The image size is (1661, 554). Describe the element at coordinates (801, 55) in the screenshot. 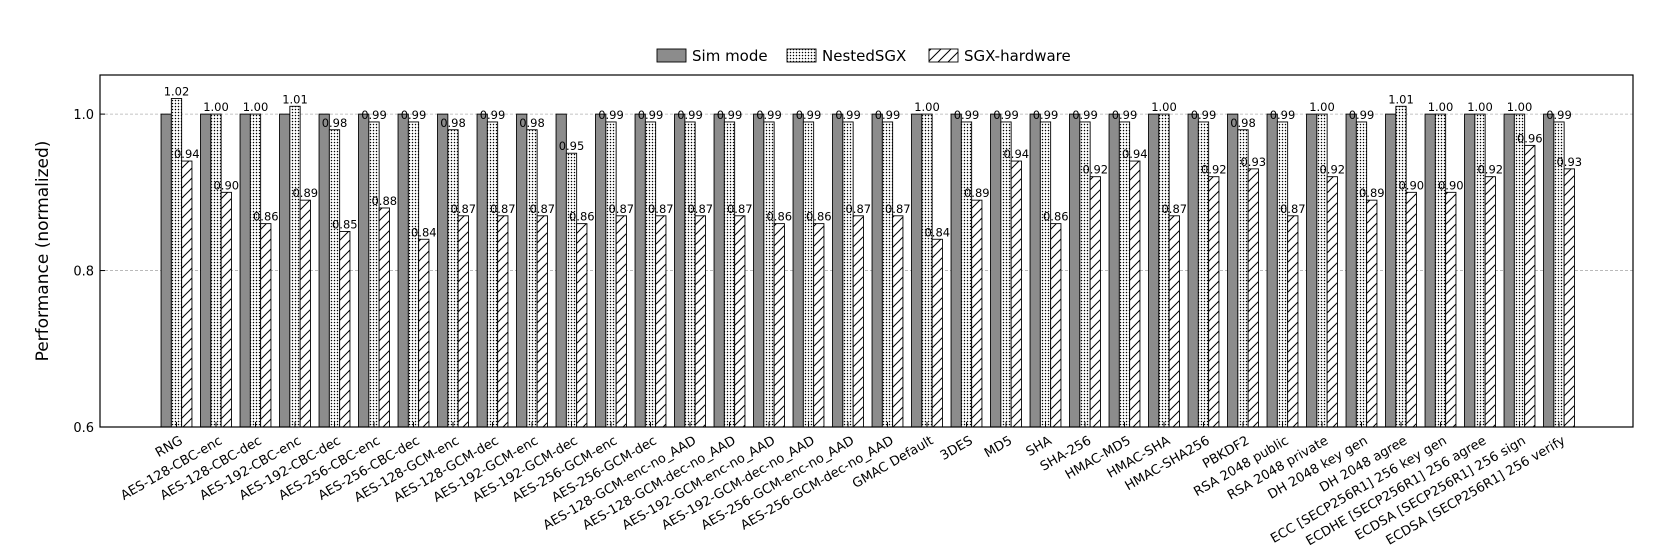

I see `legend-swatch-nestedsgx` at that location.